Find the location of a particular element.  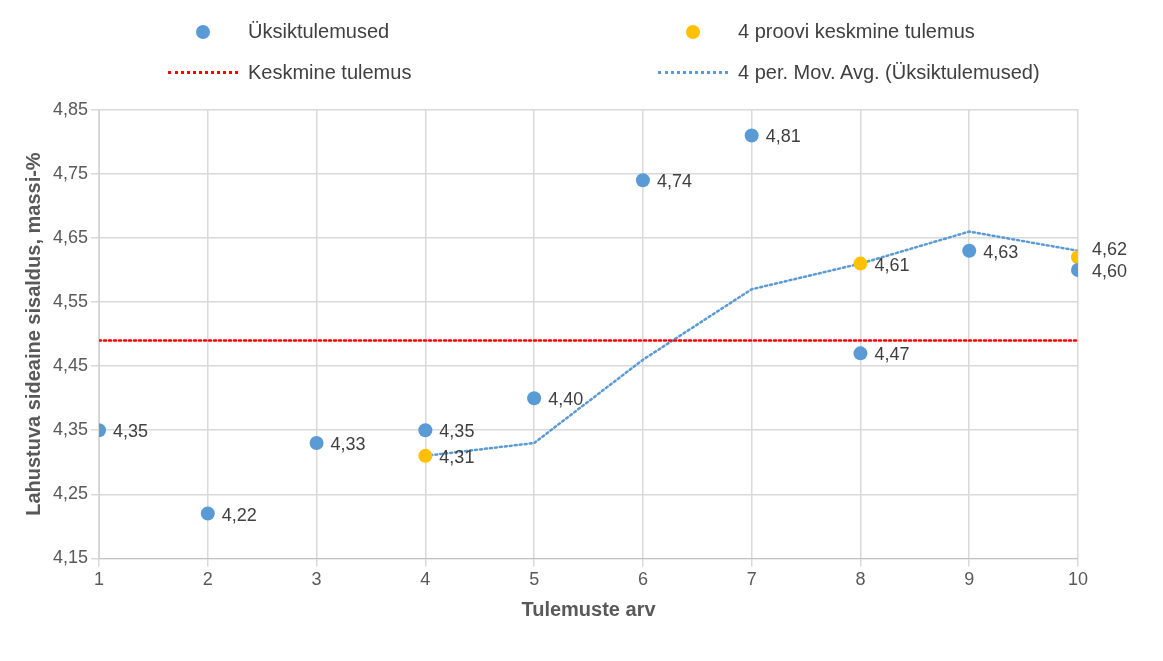

y-tick-label: 4,45 is located at coordinates (70, 365).